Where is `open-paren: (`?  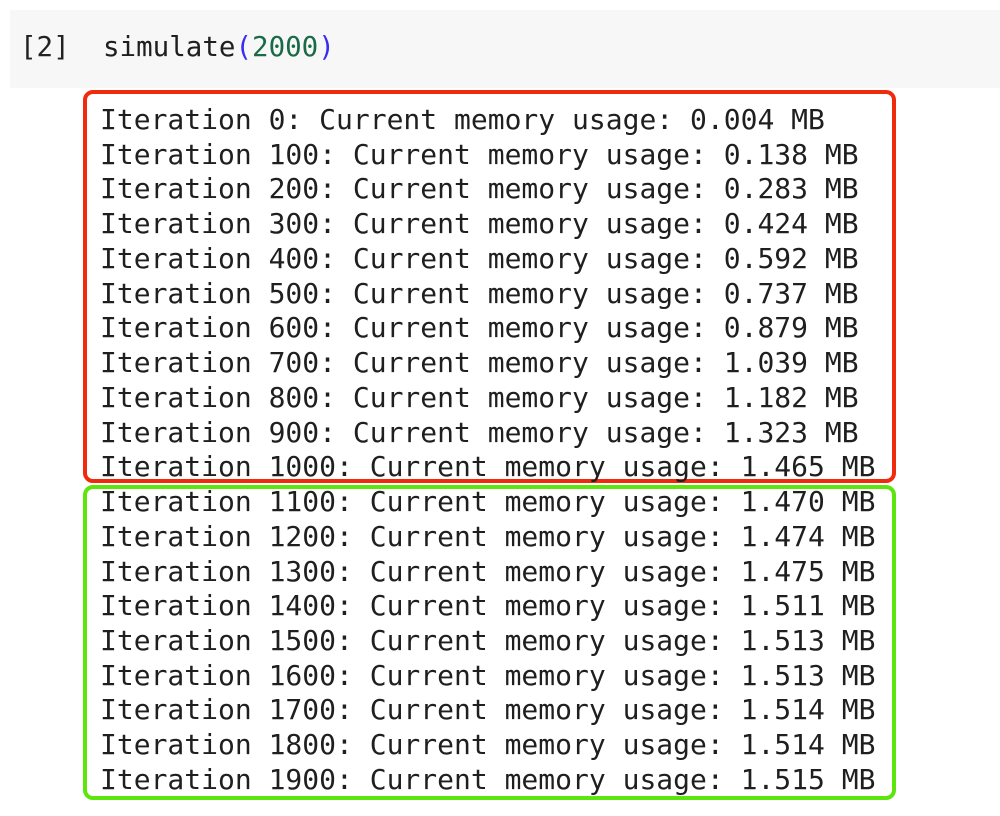 open-paren: ( is located at coordinates (244, 47).